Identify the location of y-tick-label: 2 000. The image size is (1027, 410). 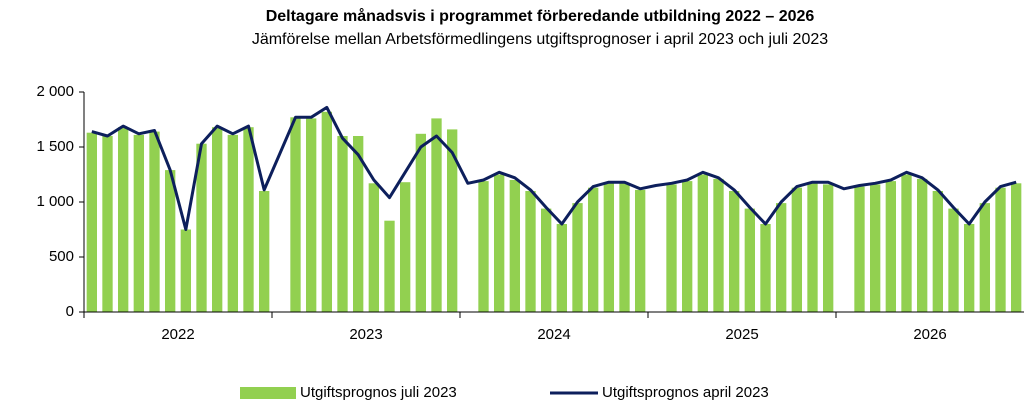
(55, 91).